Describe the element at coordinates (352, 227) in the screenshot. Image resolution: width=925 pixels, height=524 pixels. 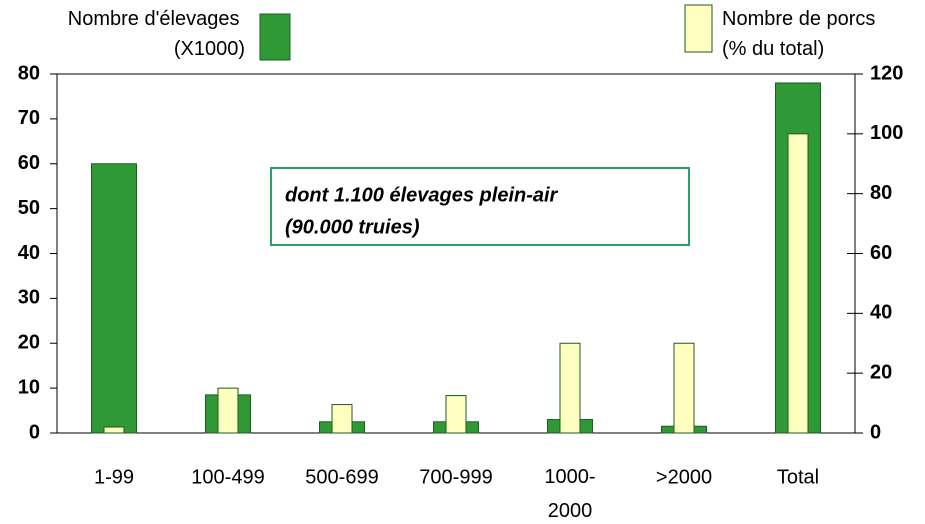
I see `annotation: (90.000 truies)` at that location.